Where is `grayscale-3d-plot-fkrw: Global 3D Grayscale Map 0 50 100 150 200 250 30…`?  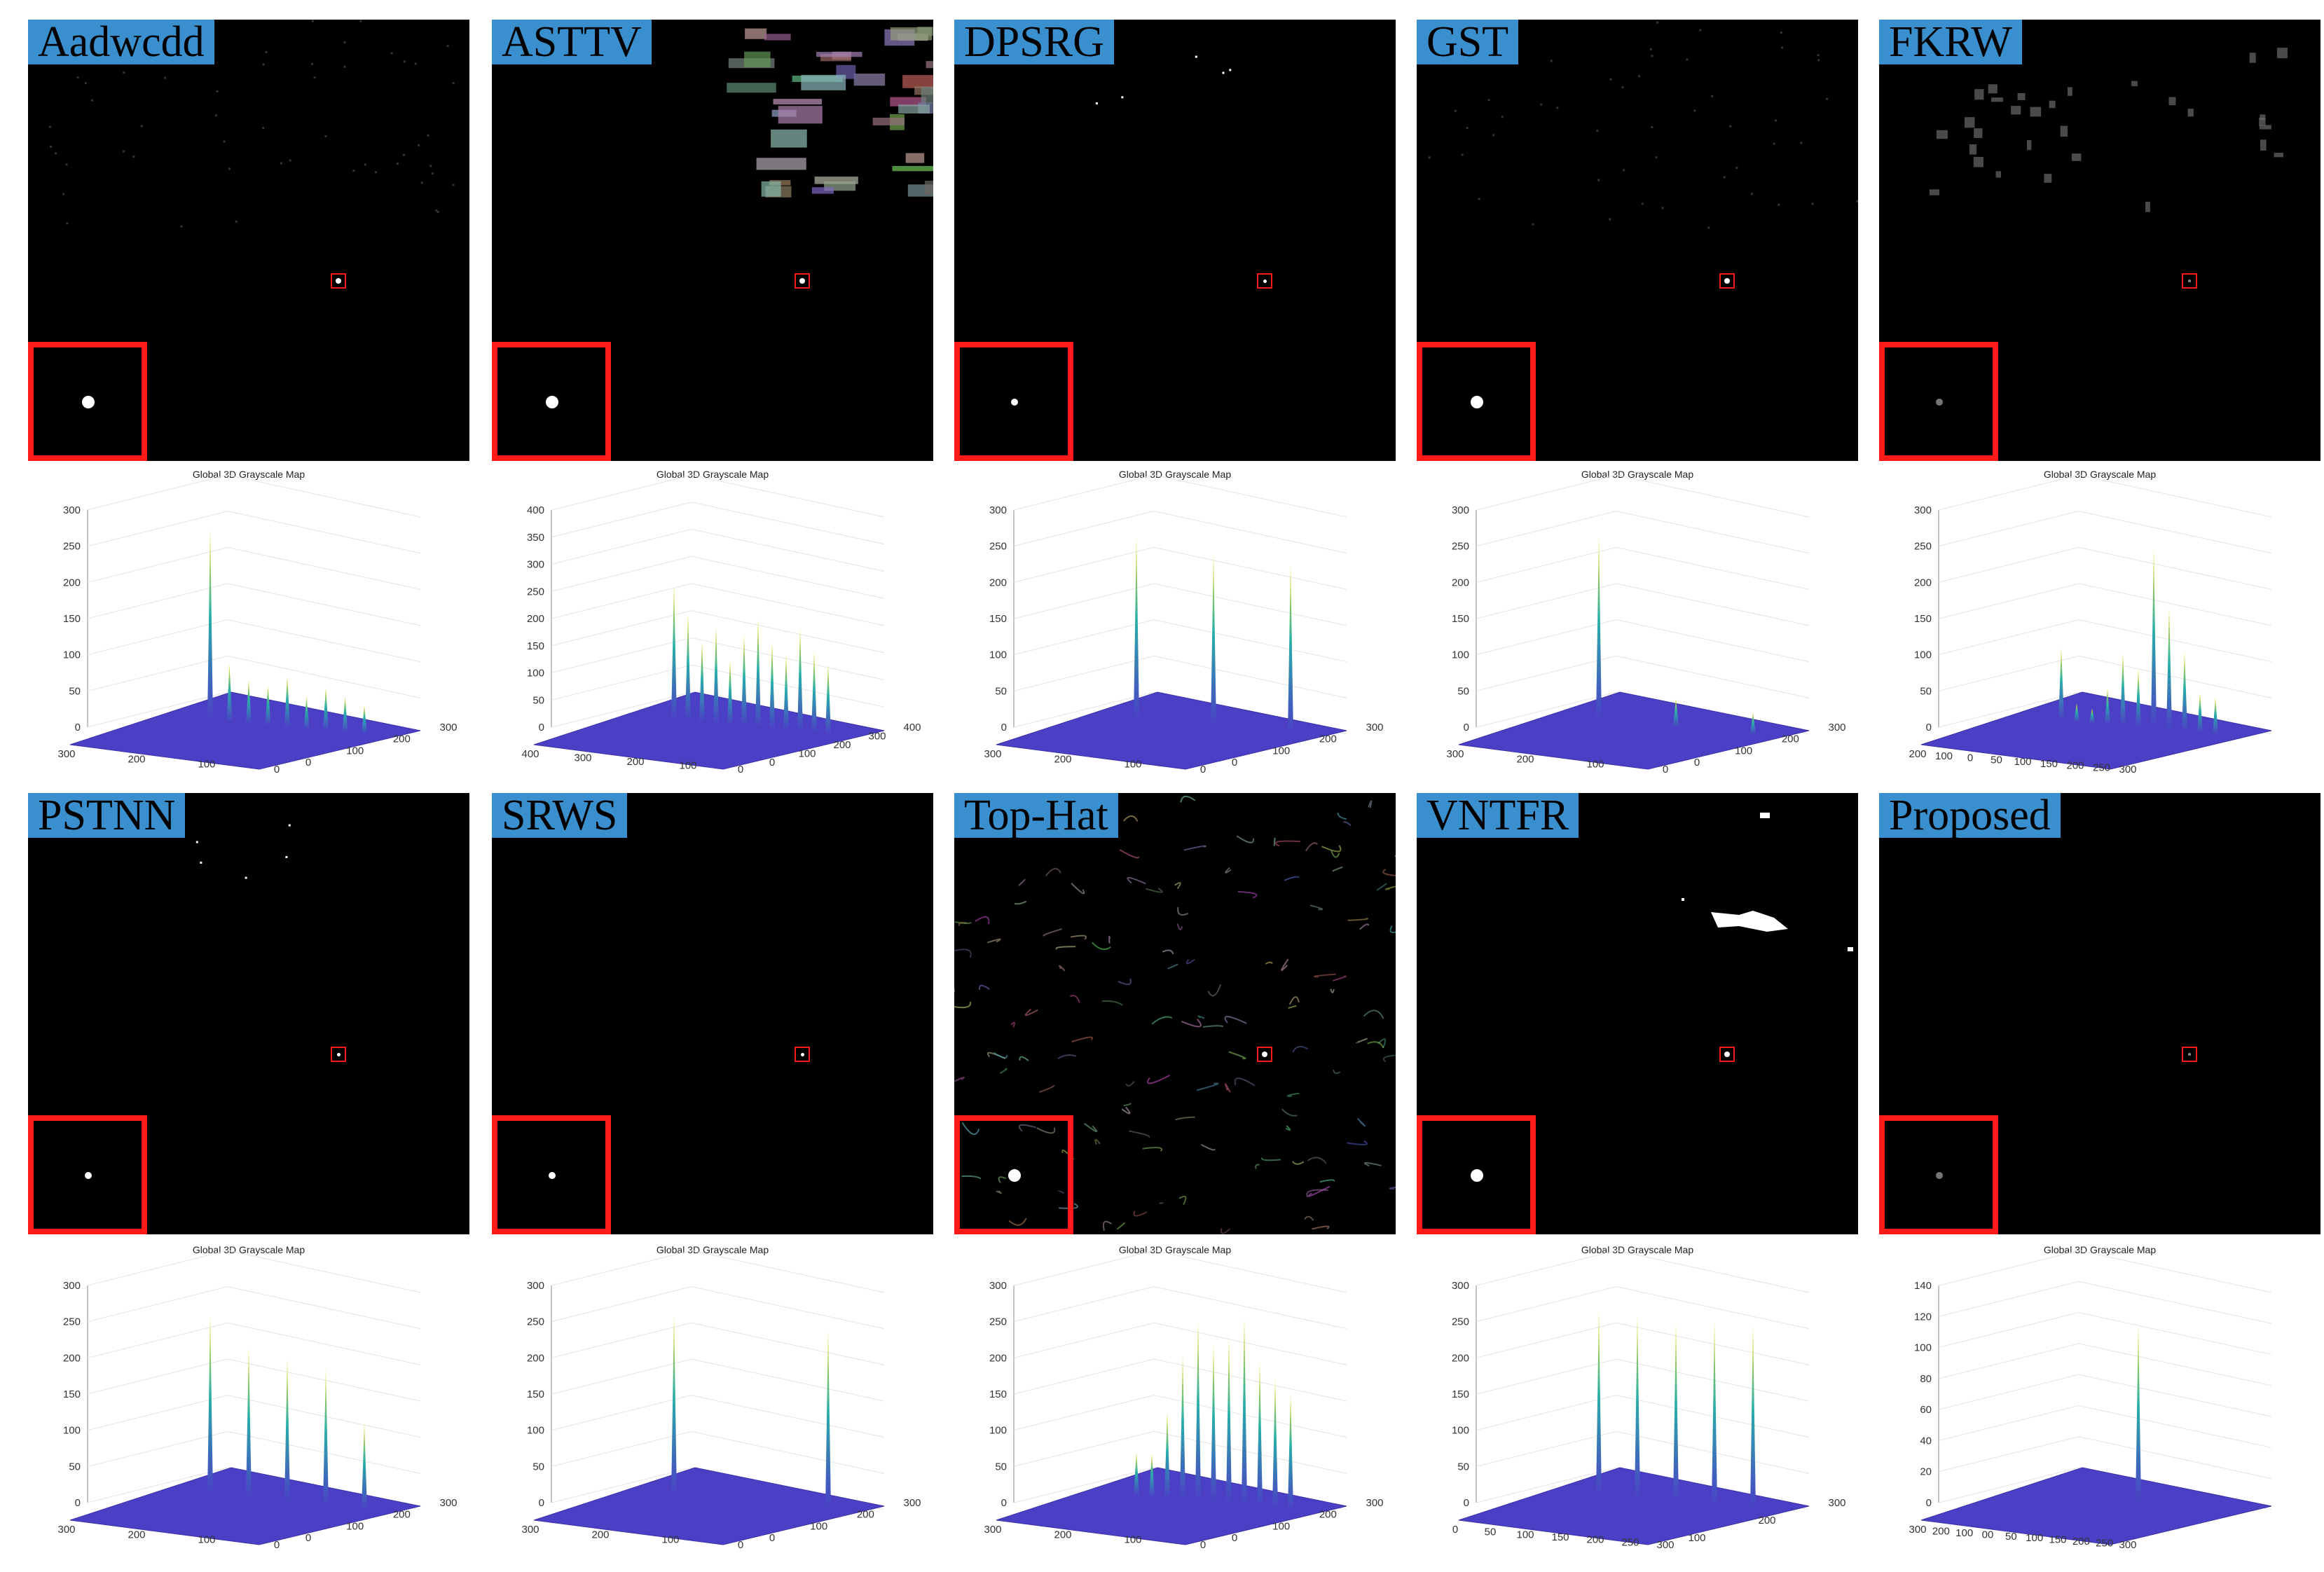 grayscale-3d-plot-fkrw: Global 3D Grayscale Map 0 50 100 150 200 250 30… is located at coordinates (2099, 622).